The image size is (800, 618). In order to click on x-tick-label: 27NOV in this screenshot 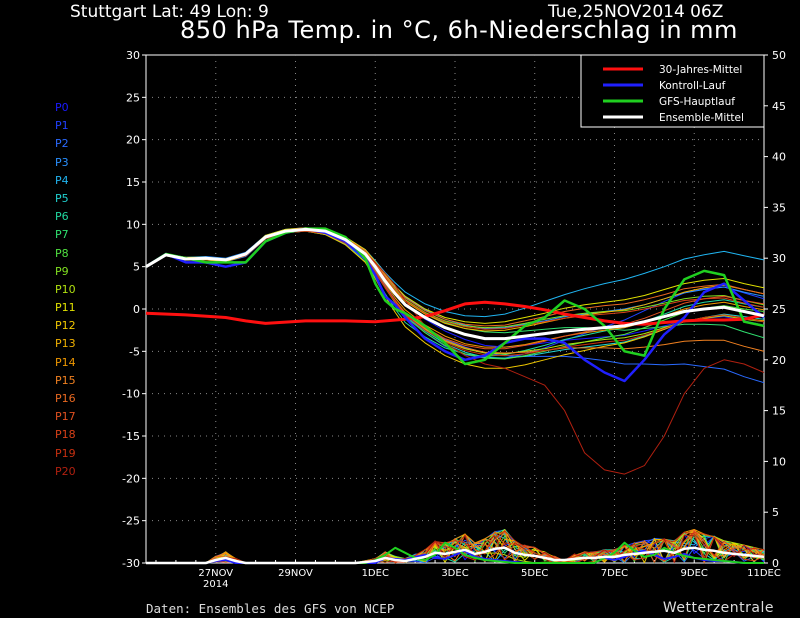, I will do `click(215, 573)`.